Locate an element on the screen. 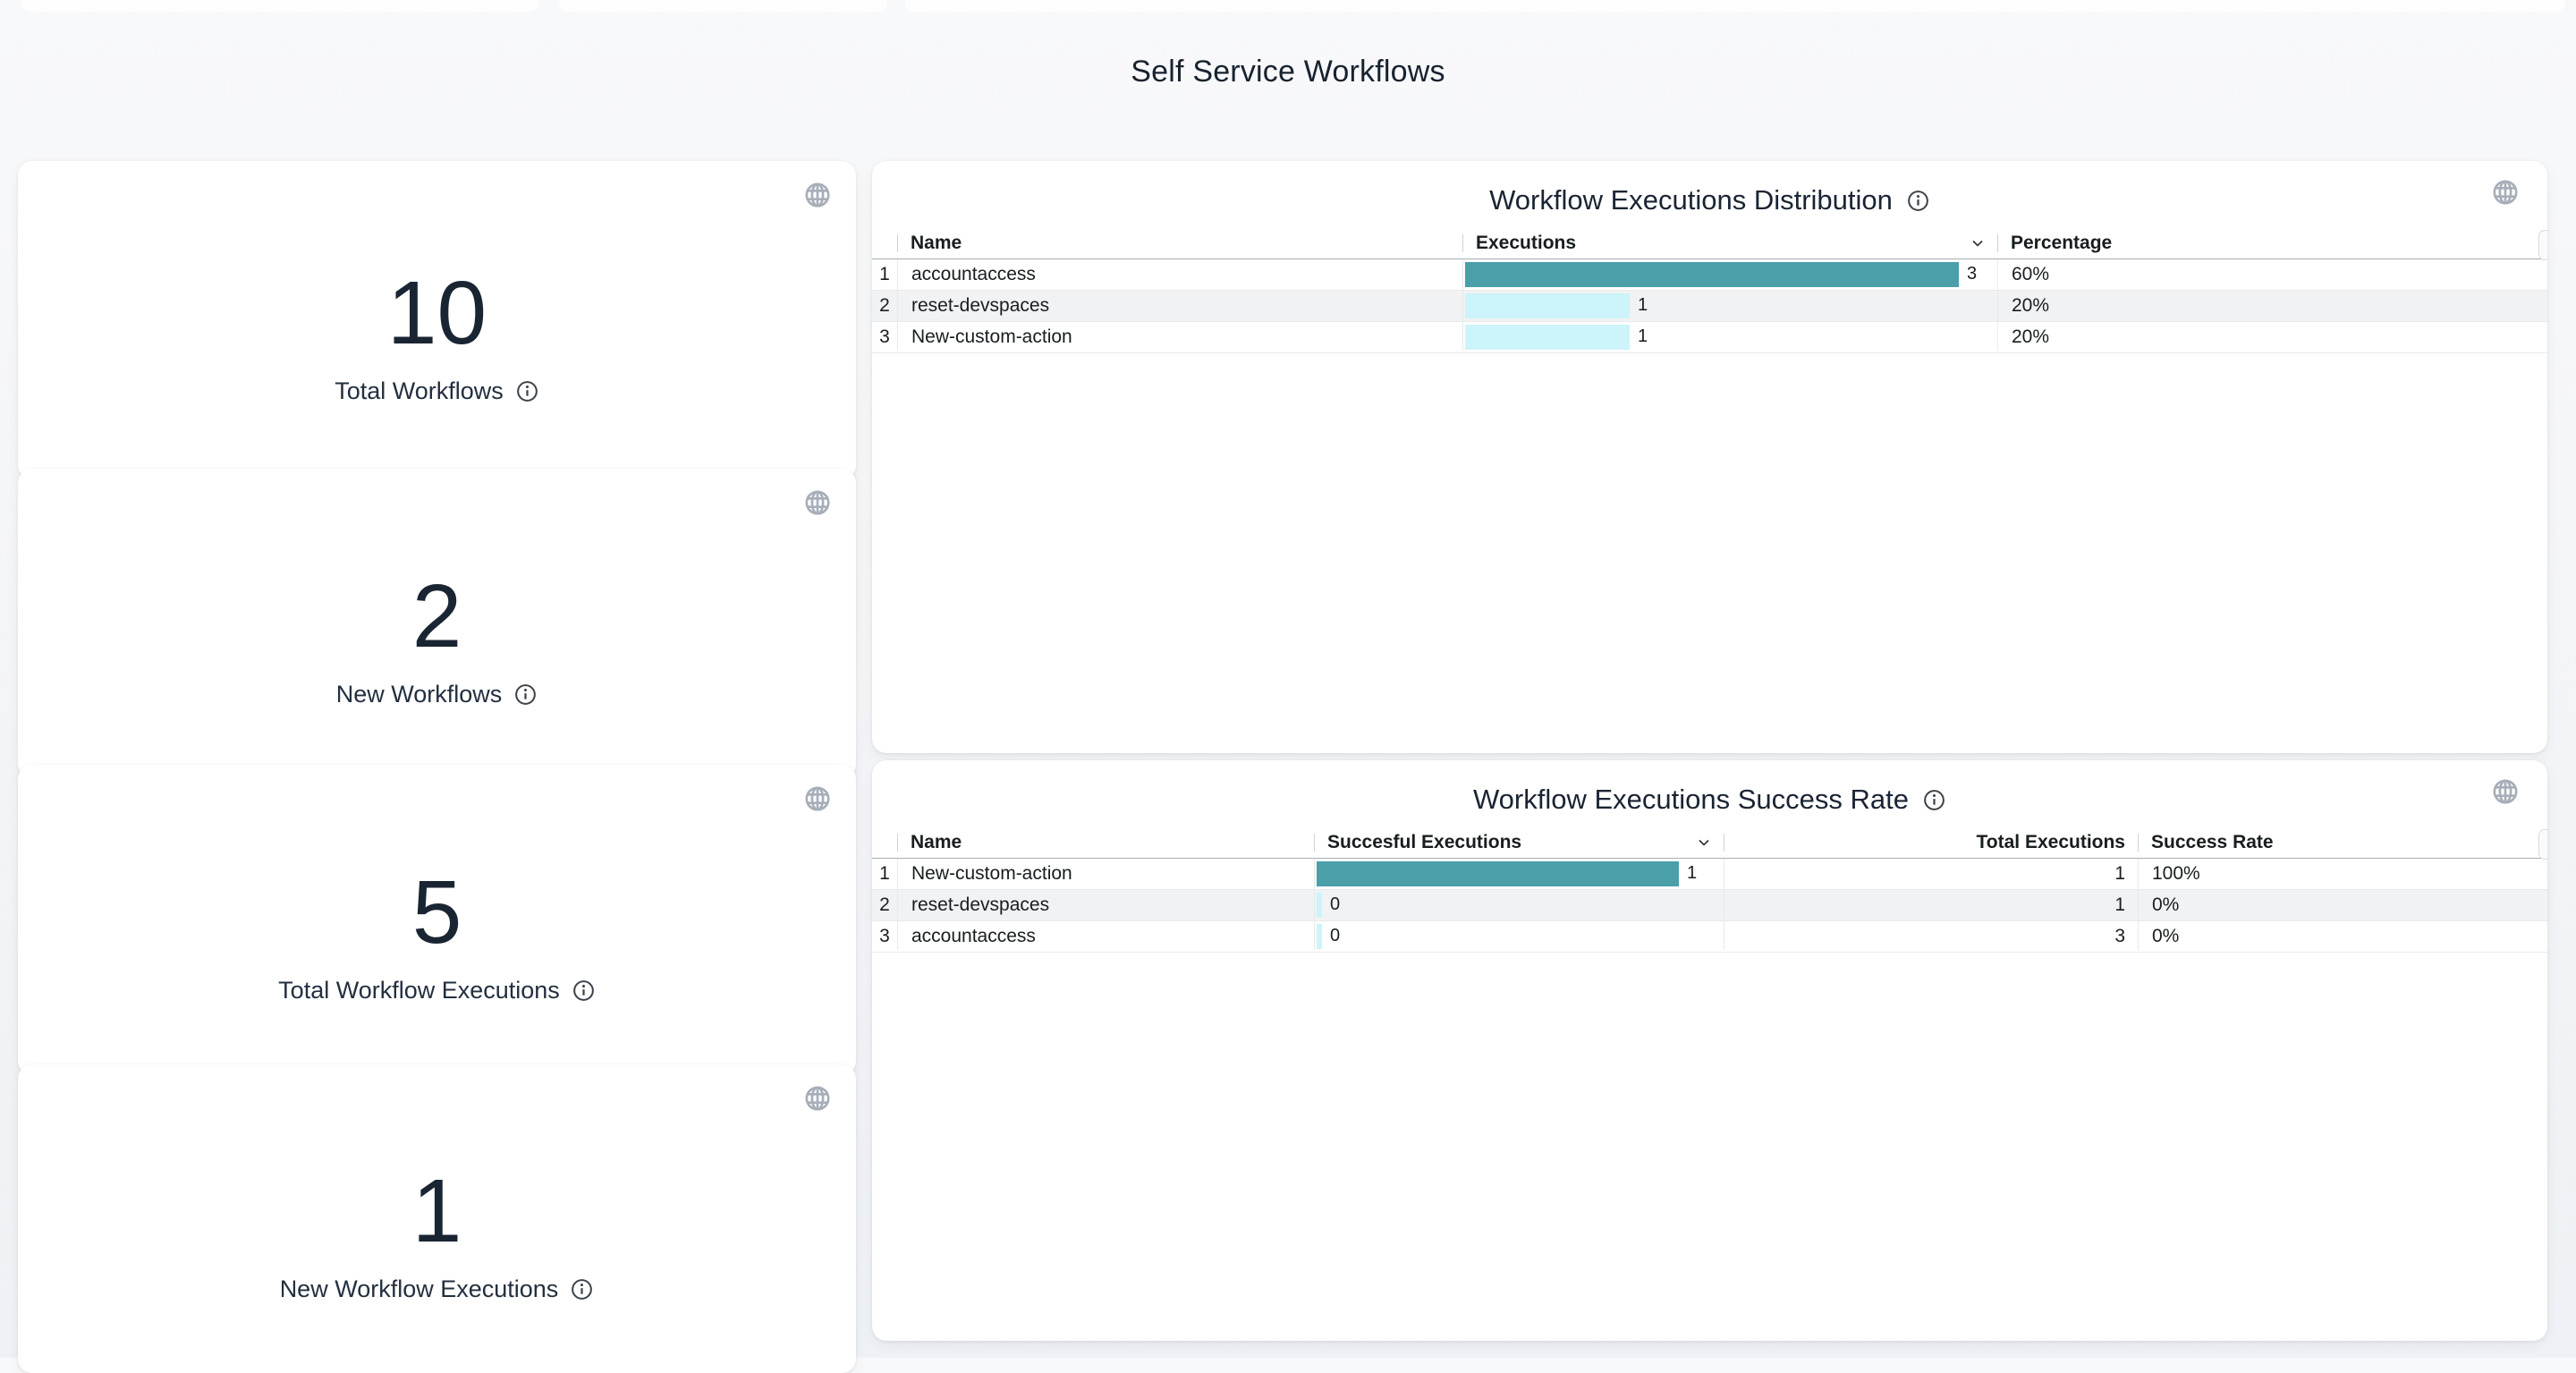  column-header-label: Executions is located at coordinates (1526, 243).